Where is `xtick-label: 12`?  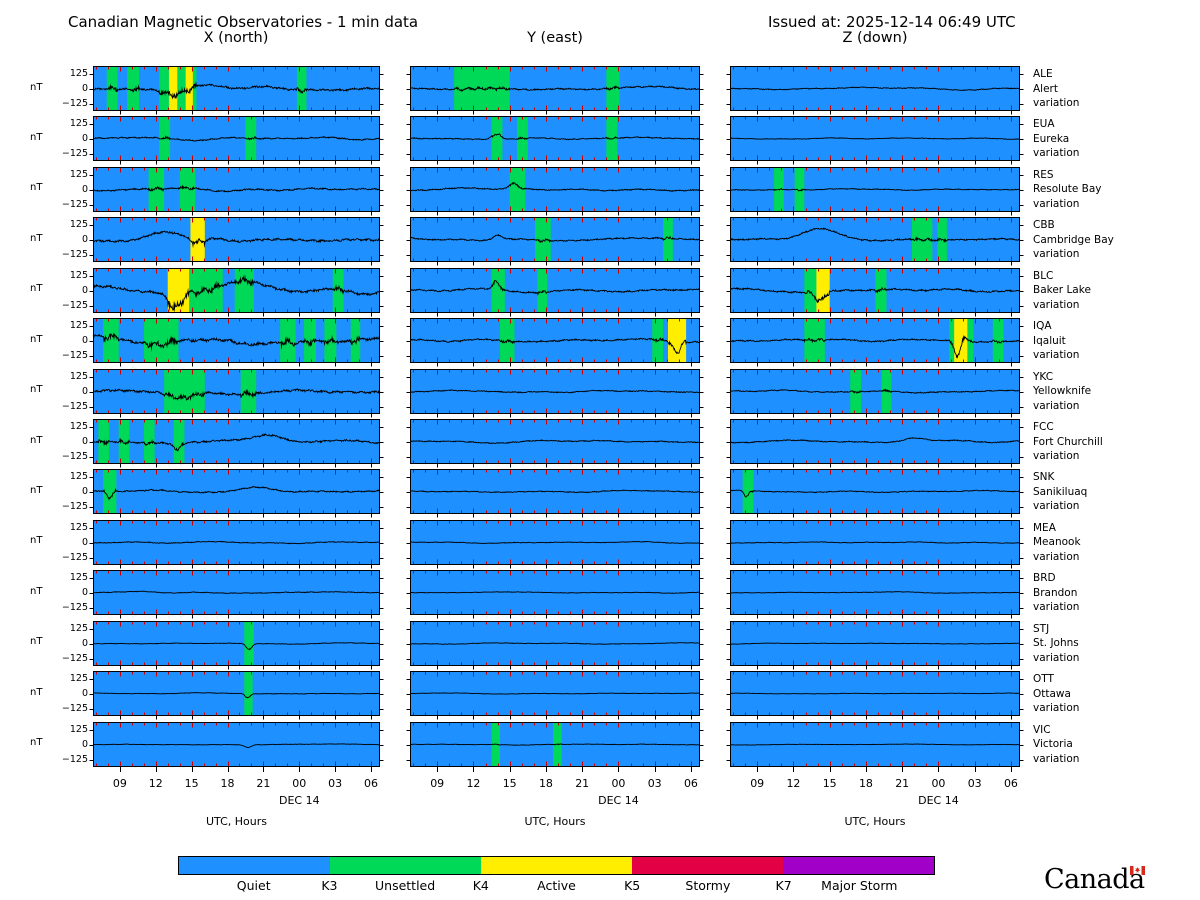 xtick-label: 12 is located at coordinates (473, 783).